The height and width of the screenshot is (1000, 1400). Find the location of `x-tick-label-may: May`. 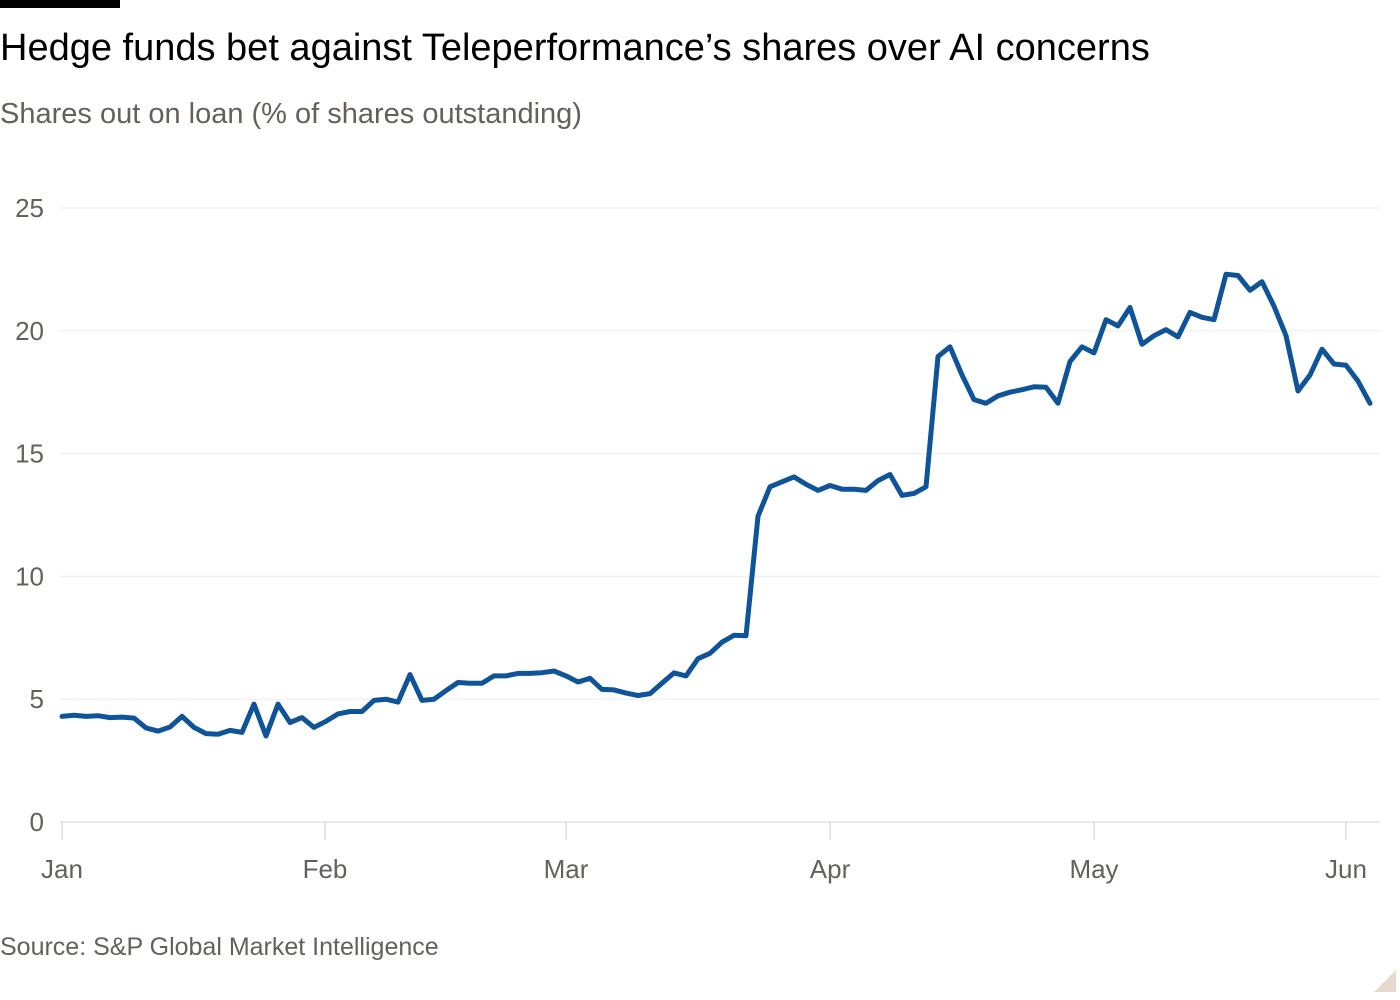

x-tick-label-may: May is located at coordinates (1093, 869).